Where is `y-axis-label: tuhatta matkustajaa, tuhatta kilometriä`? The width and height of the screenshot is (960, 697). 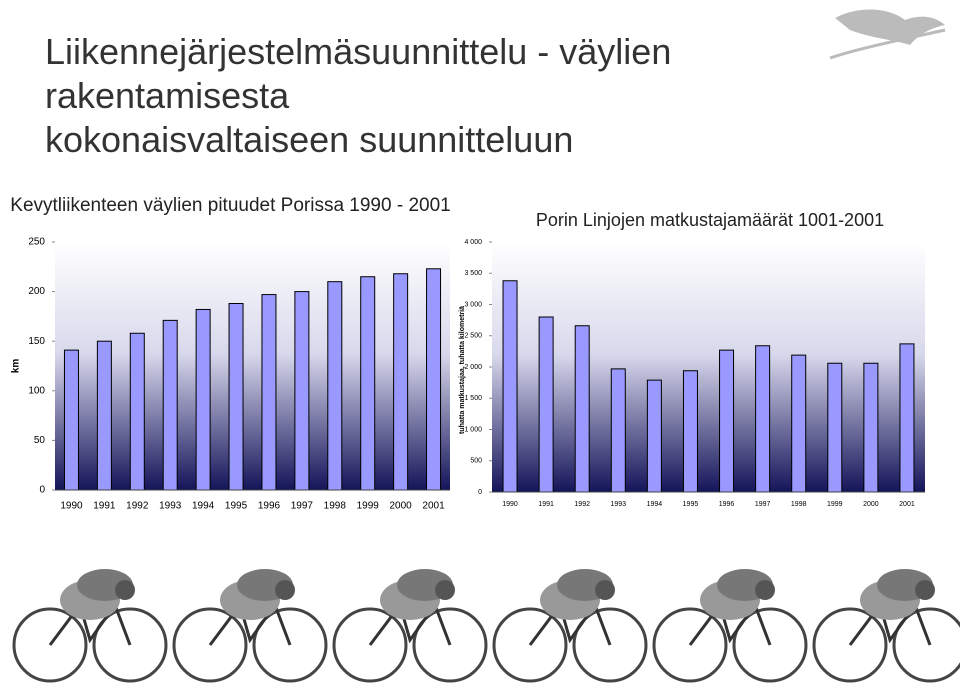
y-axis-label: tuhatta matkustajaa, tuhatta kilometriä is located at coordinates (462, 370).